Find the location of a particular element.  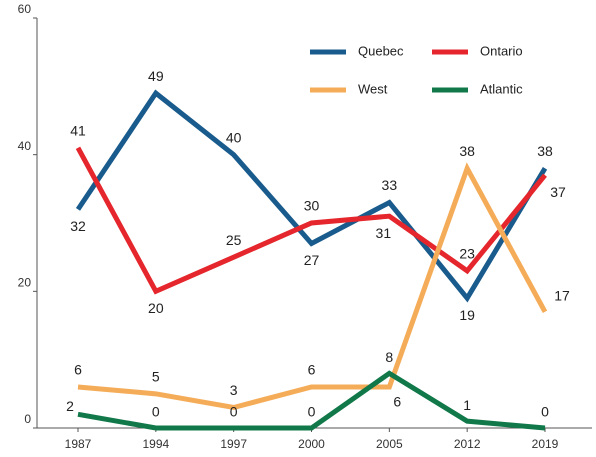

y-tick-label: 40 is located at coordinates (25, 146).